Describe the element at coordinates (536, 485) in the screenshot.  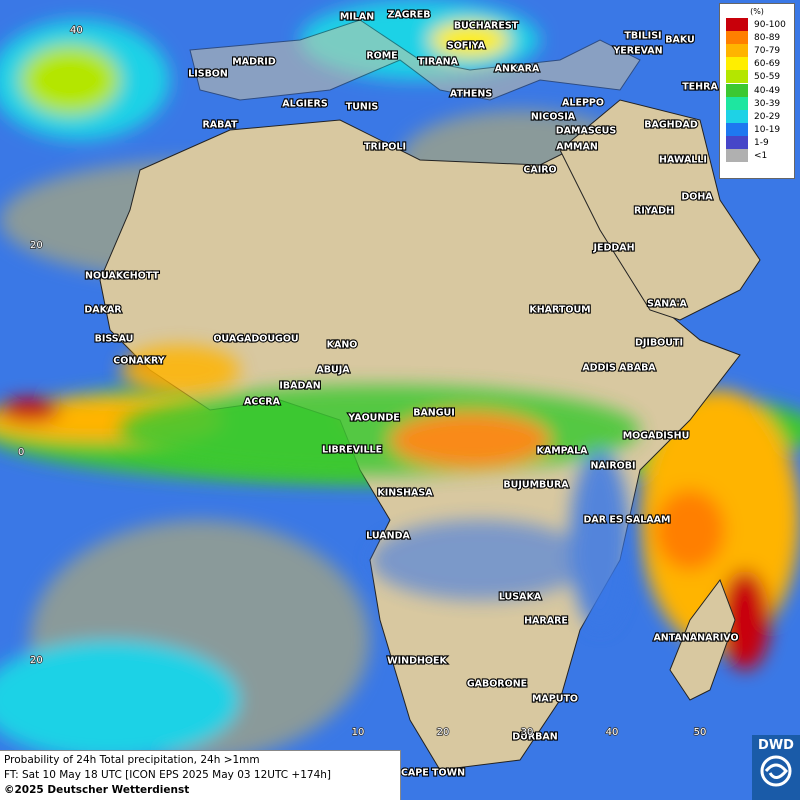
I see `city-label: BUJUMBURA` at that location.